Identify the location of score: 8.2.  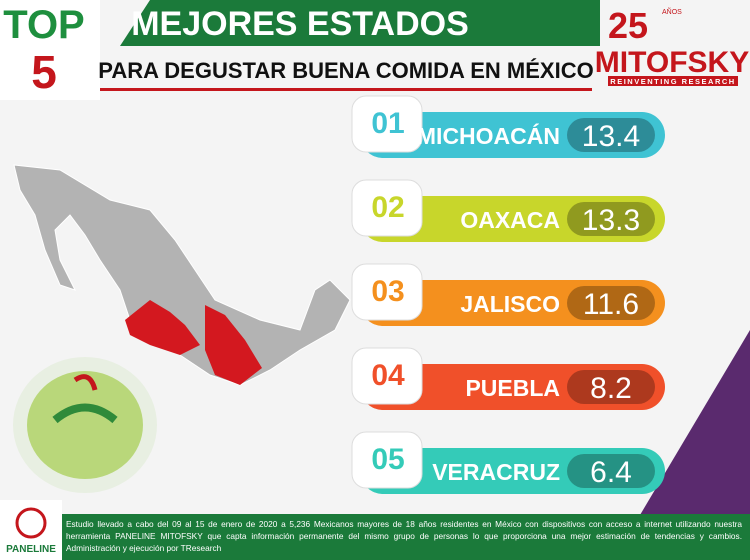
(611, 388).